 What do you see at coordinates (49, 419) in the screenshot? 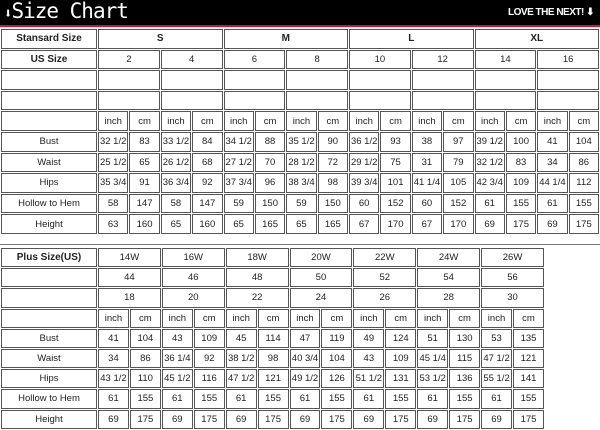
I see `row-label: Height` at bounding box center [49, 419].